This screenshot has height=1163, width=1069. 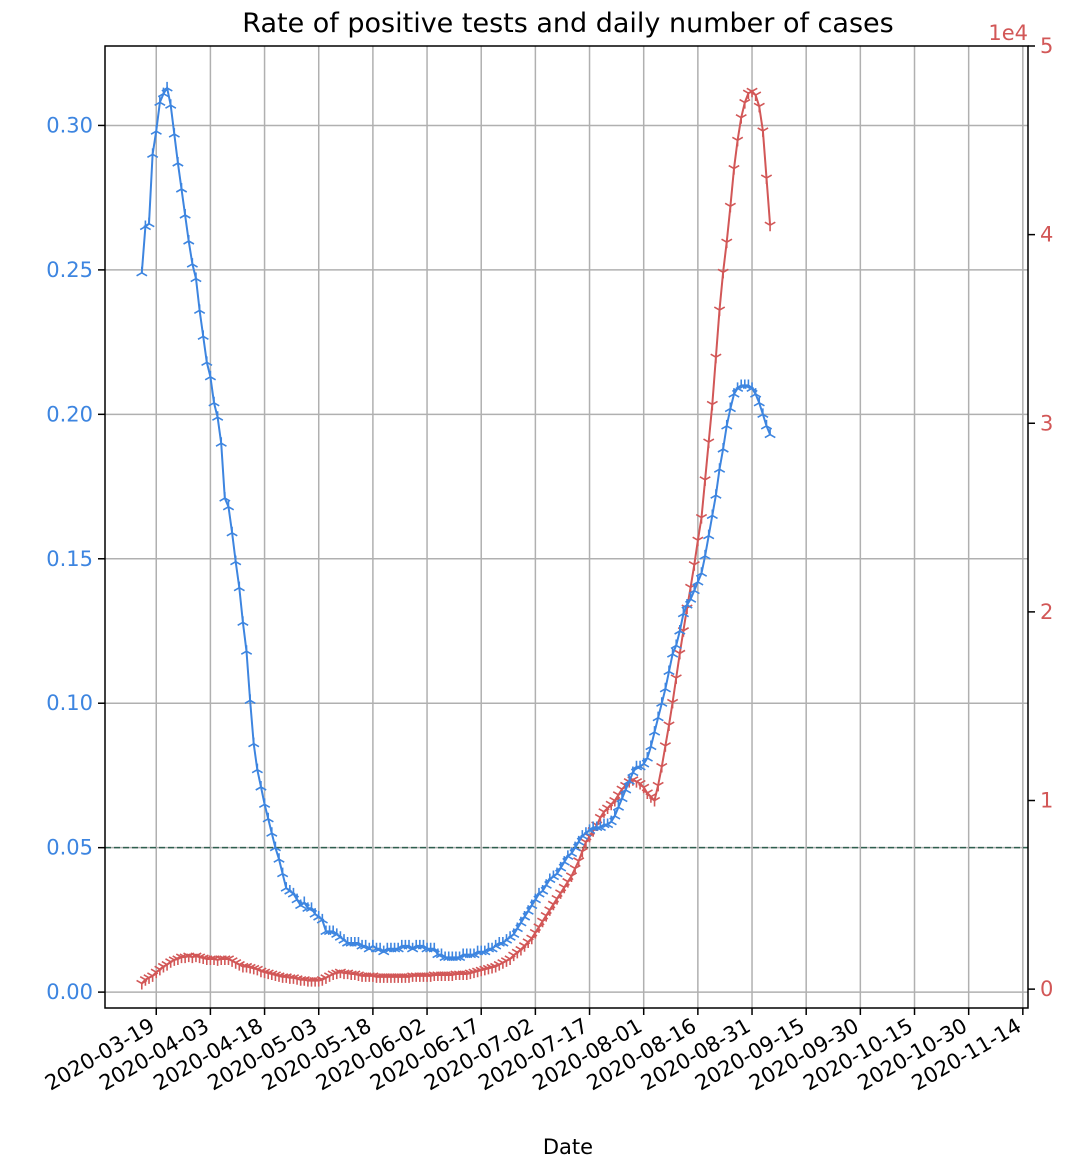 What do you see at coordinates (1046, 46) in the screenshot?
I see `right-tick-label: 5` at bounding box center [1046, 46].